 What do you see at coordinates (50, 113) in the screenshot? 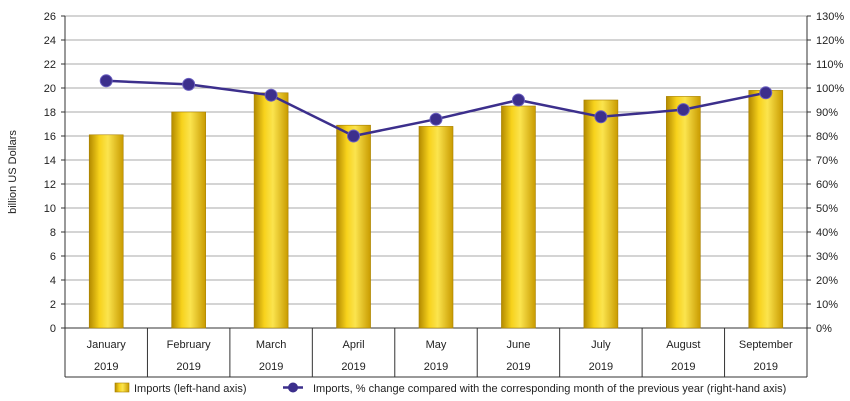
I see `y-tick-label: 18` at bounding box center [50, 113].